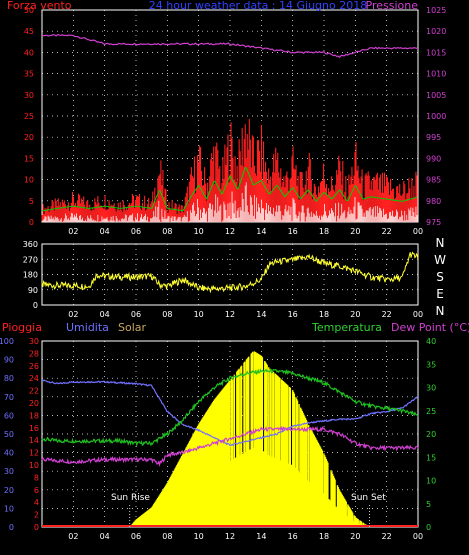  Describe the element at coordinates (34, 366) in the screenshot. I see `rain-tick-label: 26` at that location.